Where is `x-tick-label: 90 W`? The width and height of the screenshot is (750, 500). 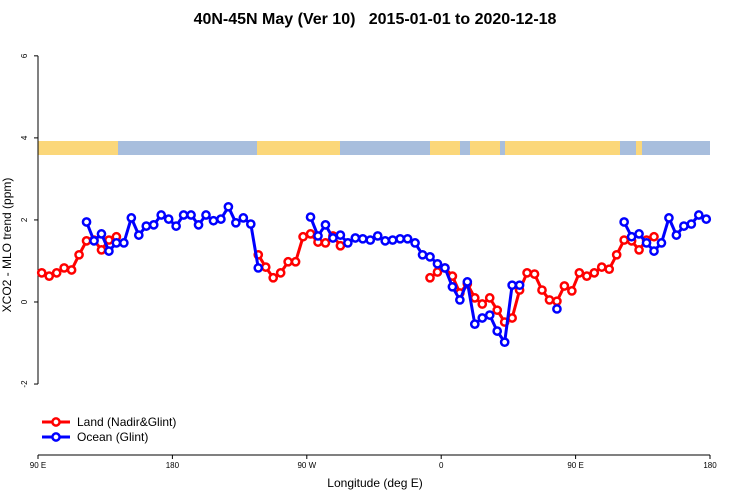 x-tick-label: 90 W is located at coordinates (306, 465).